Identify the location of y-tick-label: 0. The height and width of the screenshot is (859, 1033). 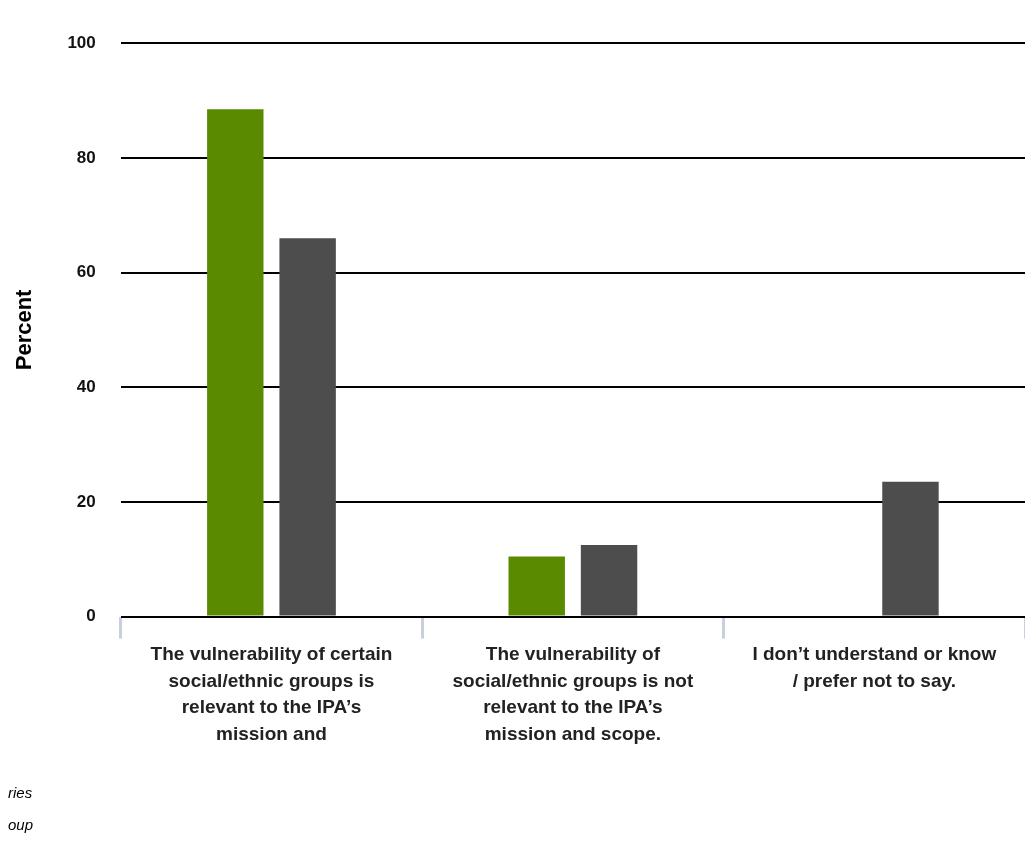
(91, 616).